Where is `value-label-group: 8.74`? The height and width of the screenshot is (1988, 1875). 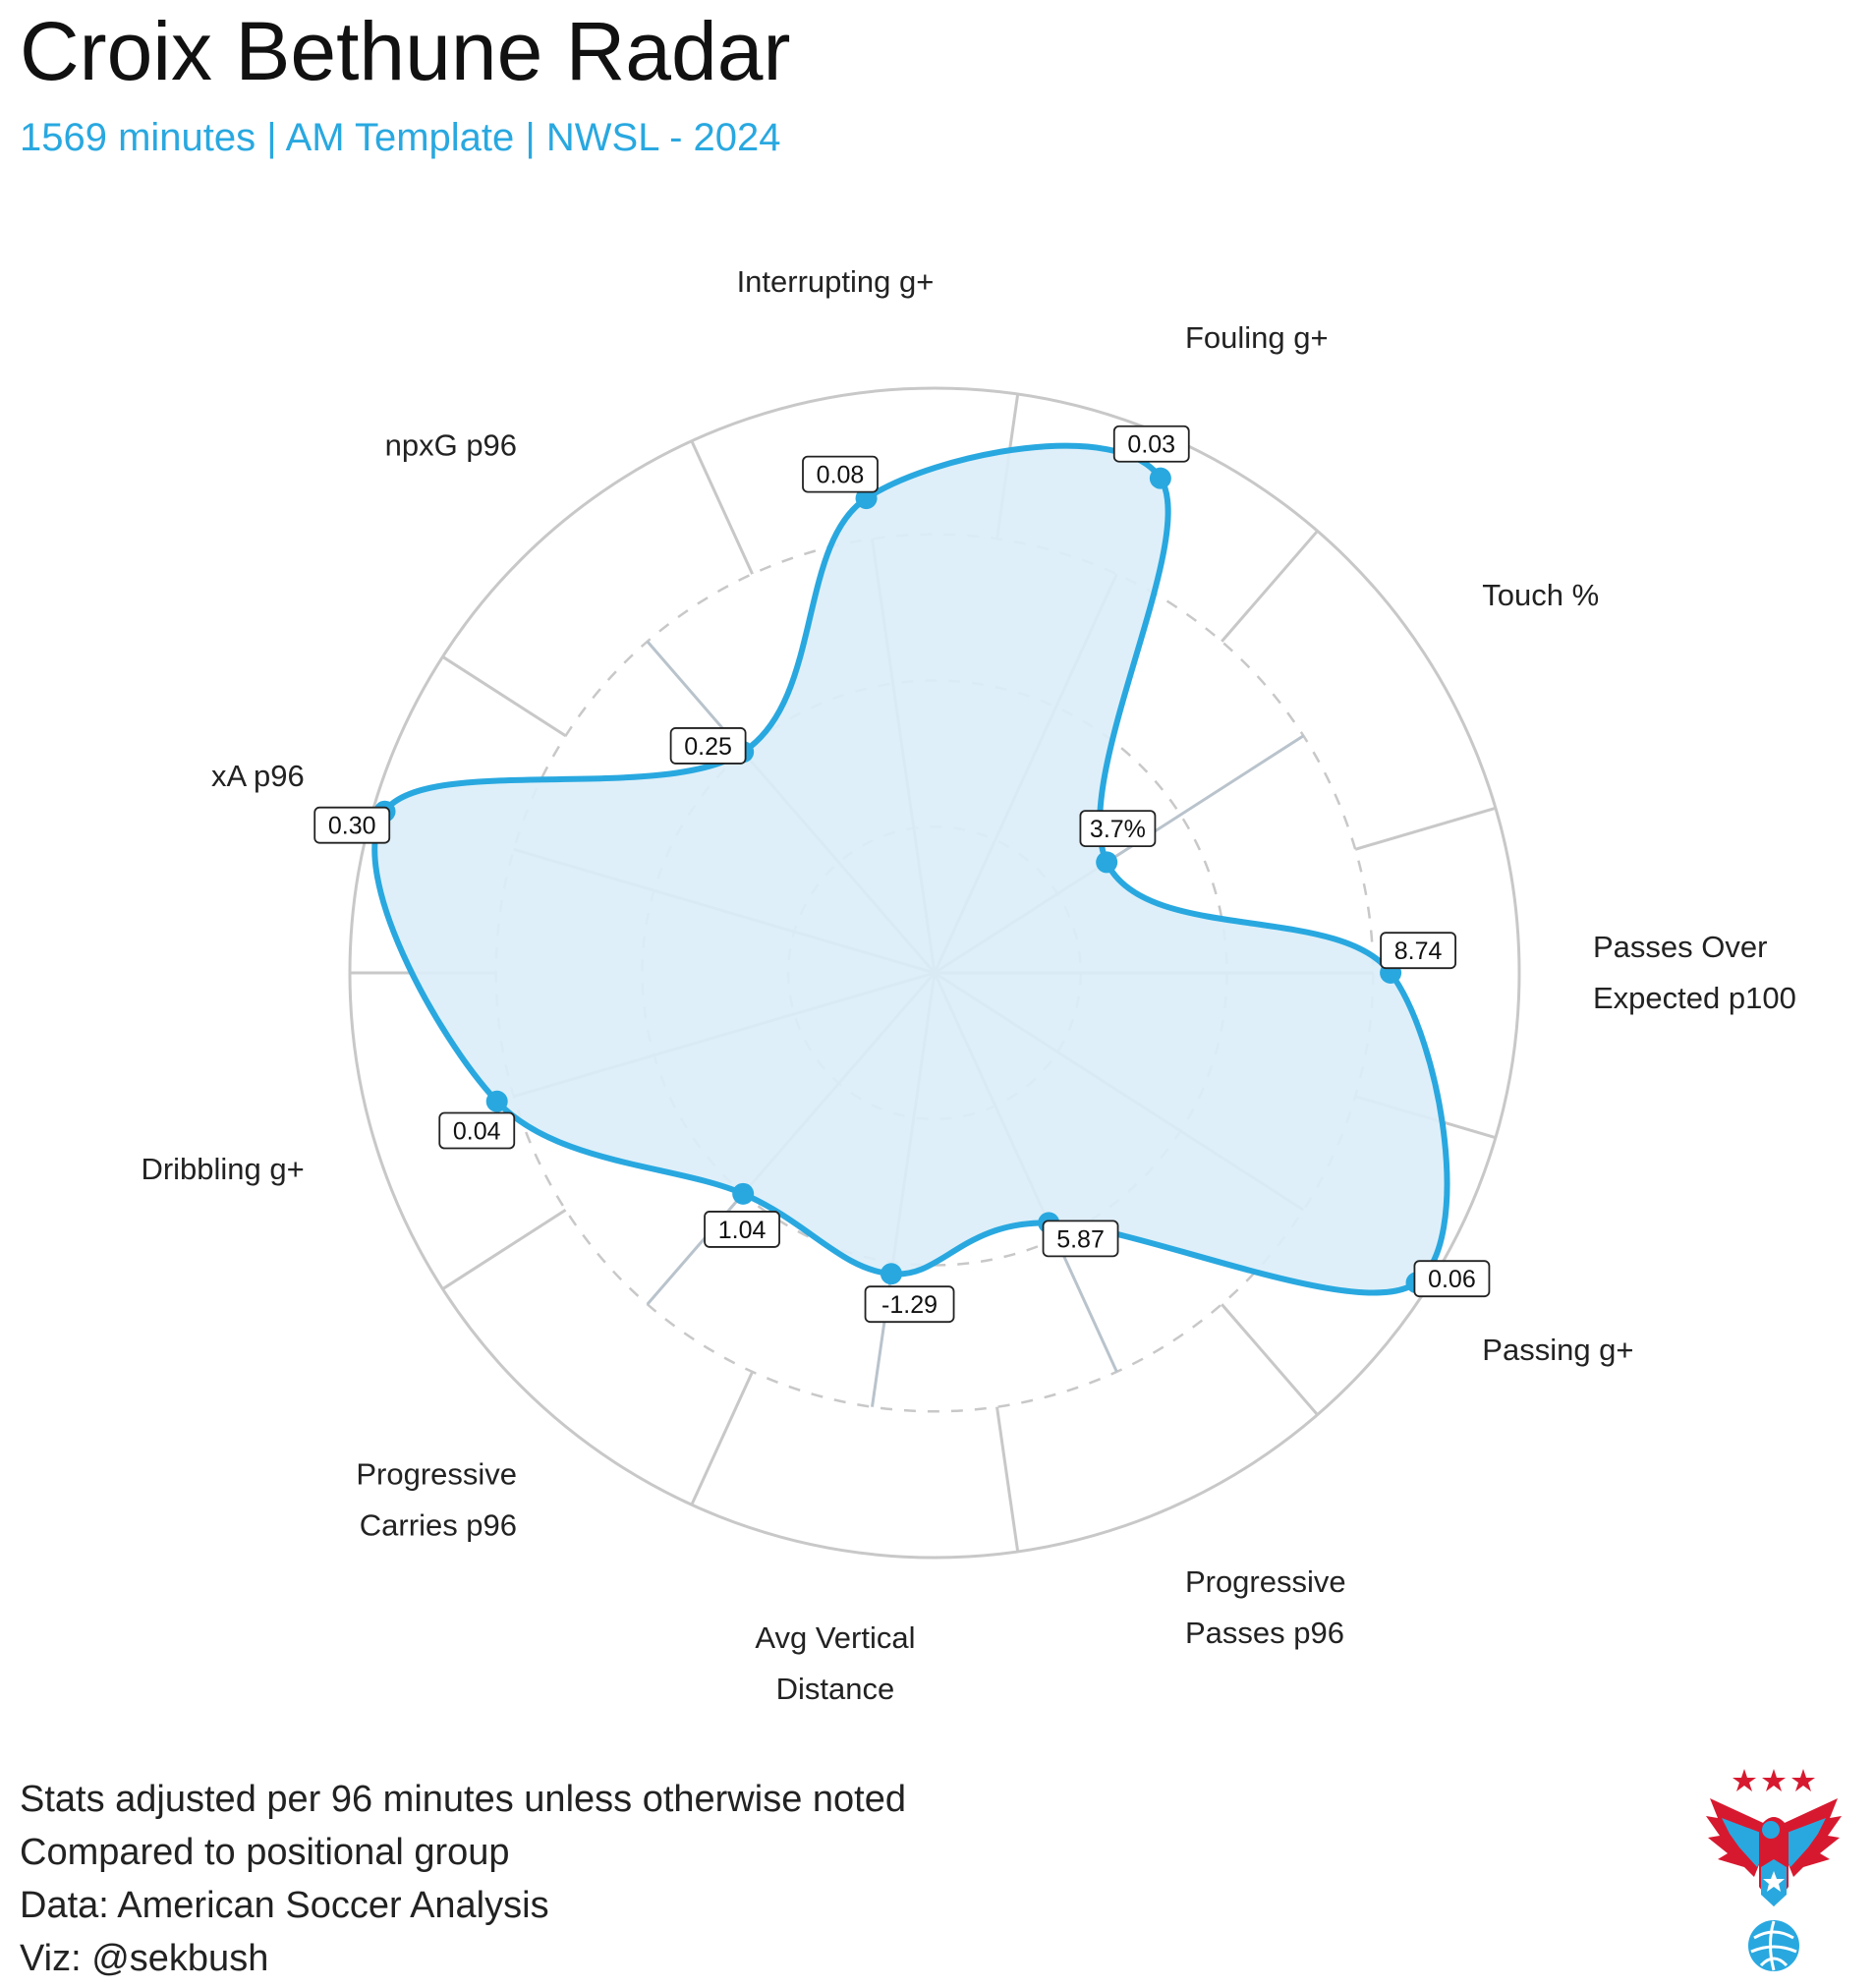 value-label-group: 8.74 is located at coordinates (1418, 951).